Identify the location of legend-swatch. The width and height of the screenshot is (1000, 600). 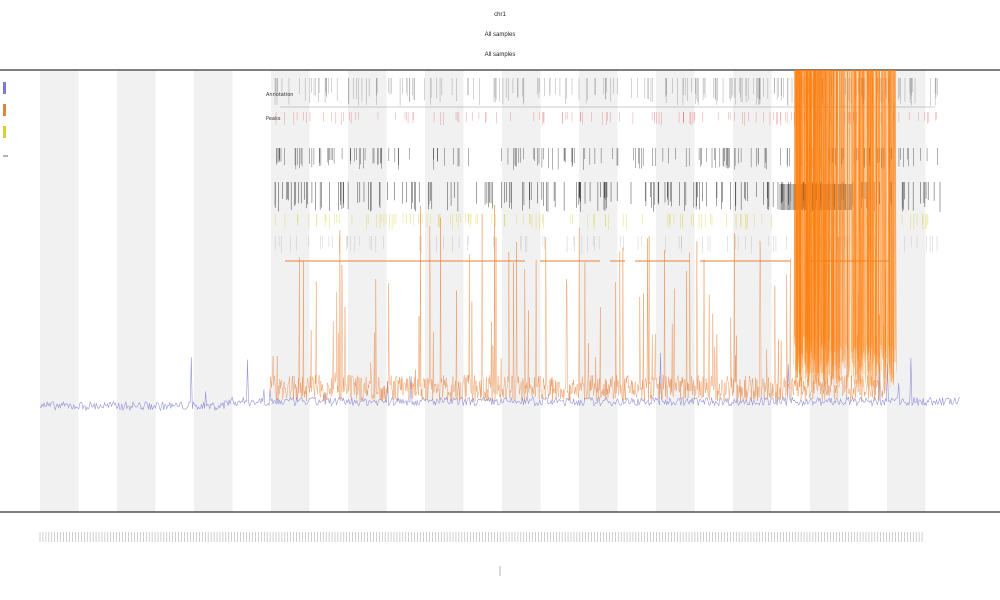
(4, 132).